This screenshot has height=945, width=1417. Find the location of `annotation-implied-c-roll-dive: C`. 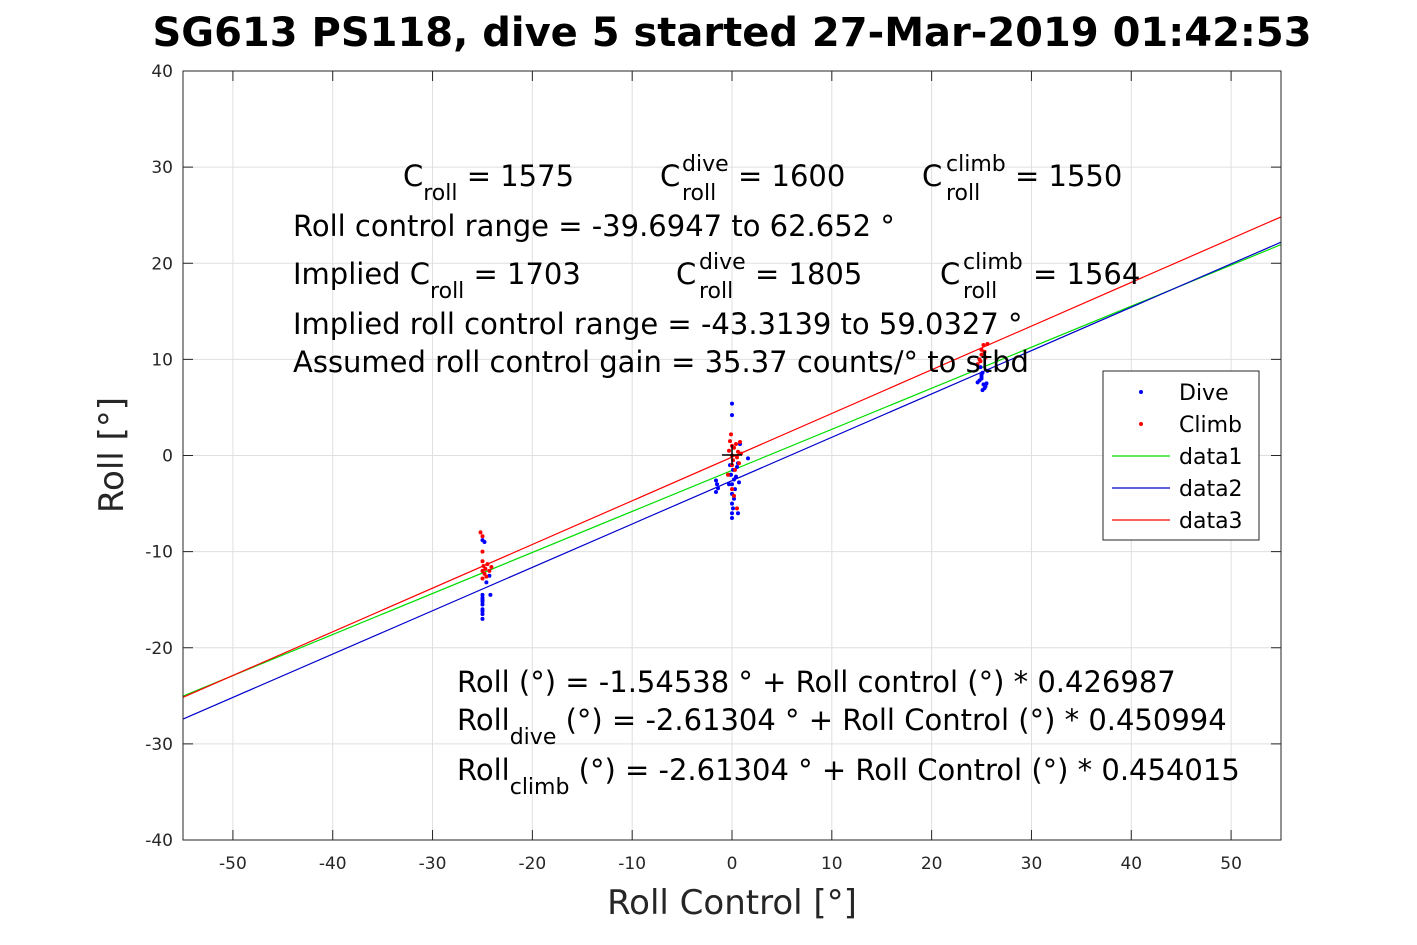

annotation-implied-c-roll-dive: C is located at coordinates (686, 274).